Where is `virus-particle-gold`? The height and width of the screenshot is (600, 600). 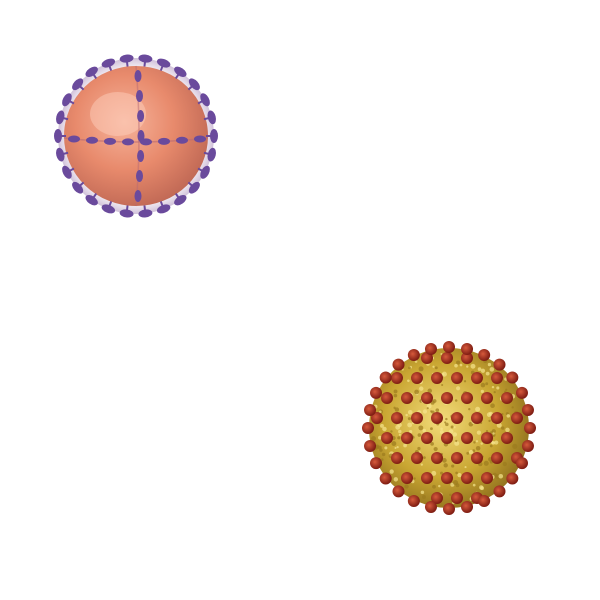
virus-particle-gold is located at coordinates (449, 428).